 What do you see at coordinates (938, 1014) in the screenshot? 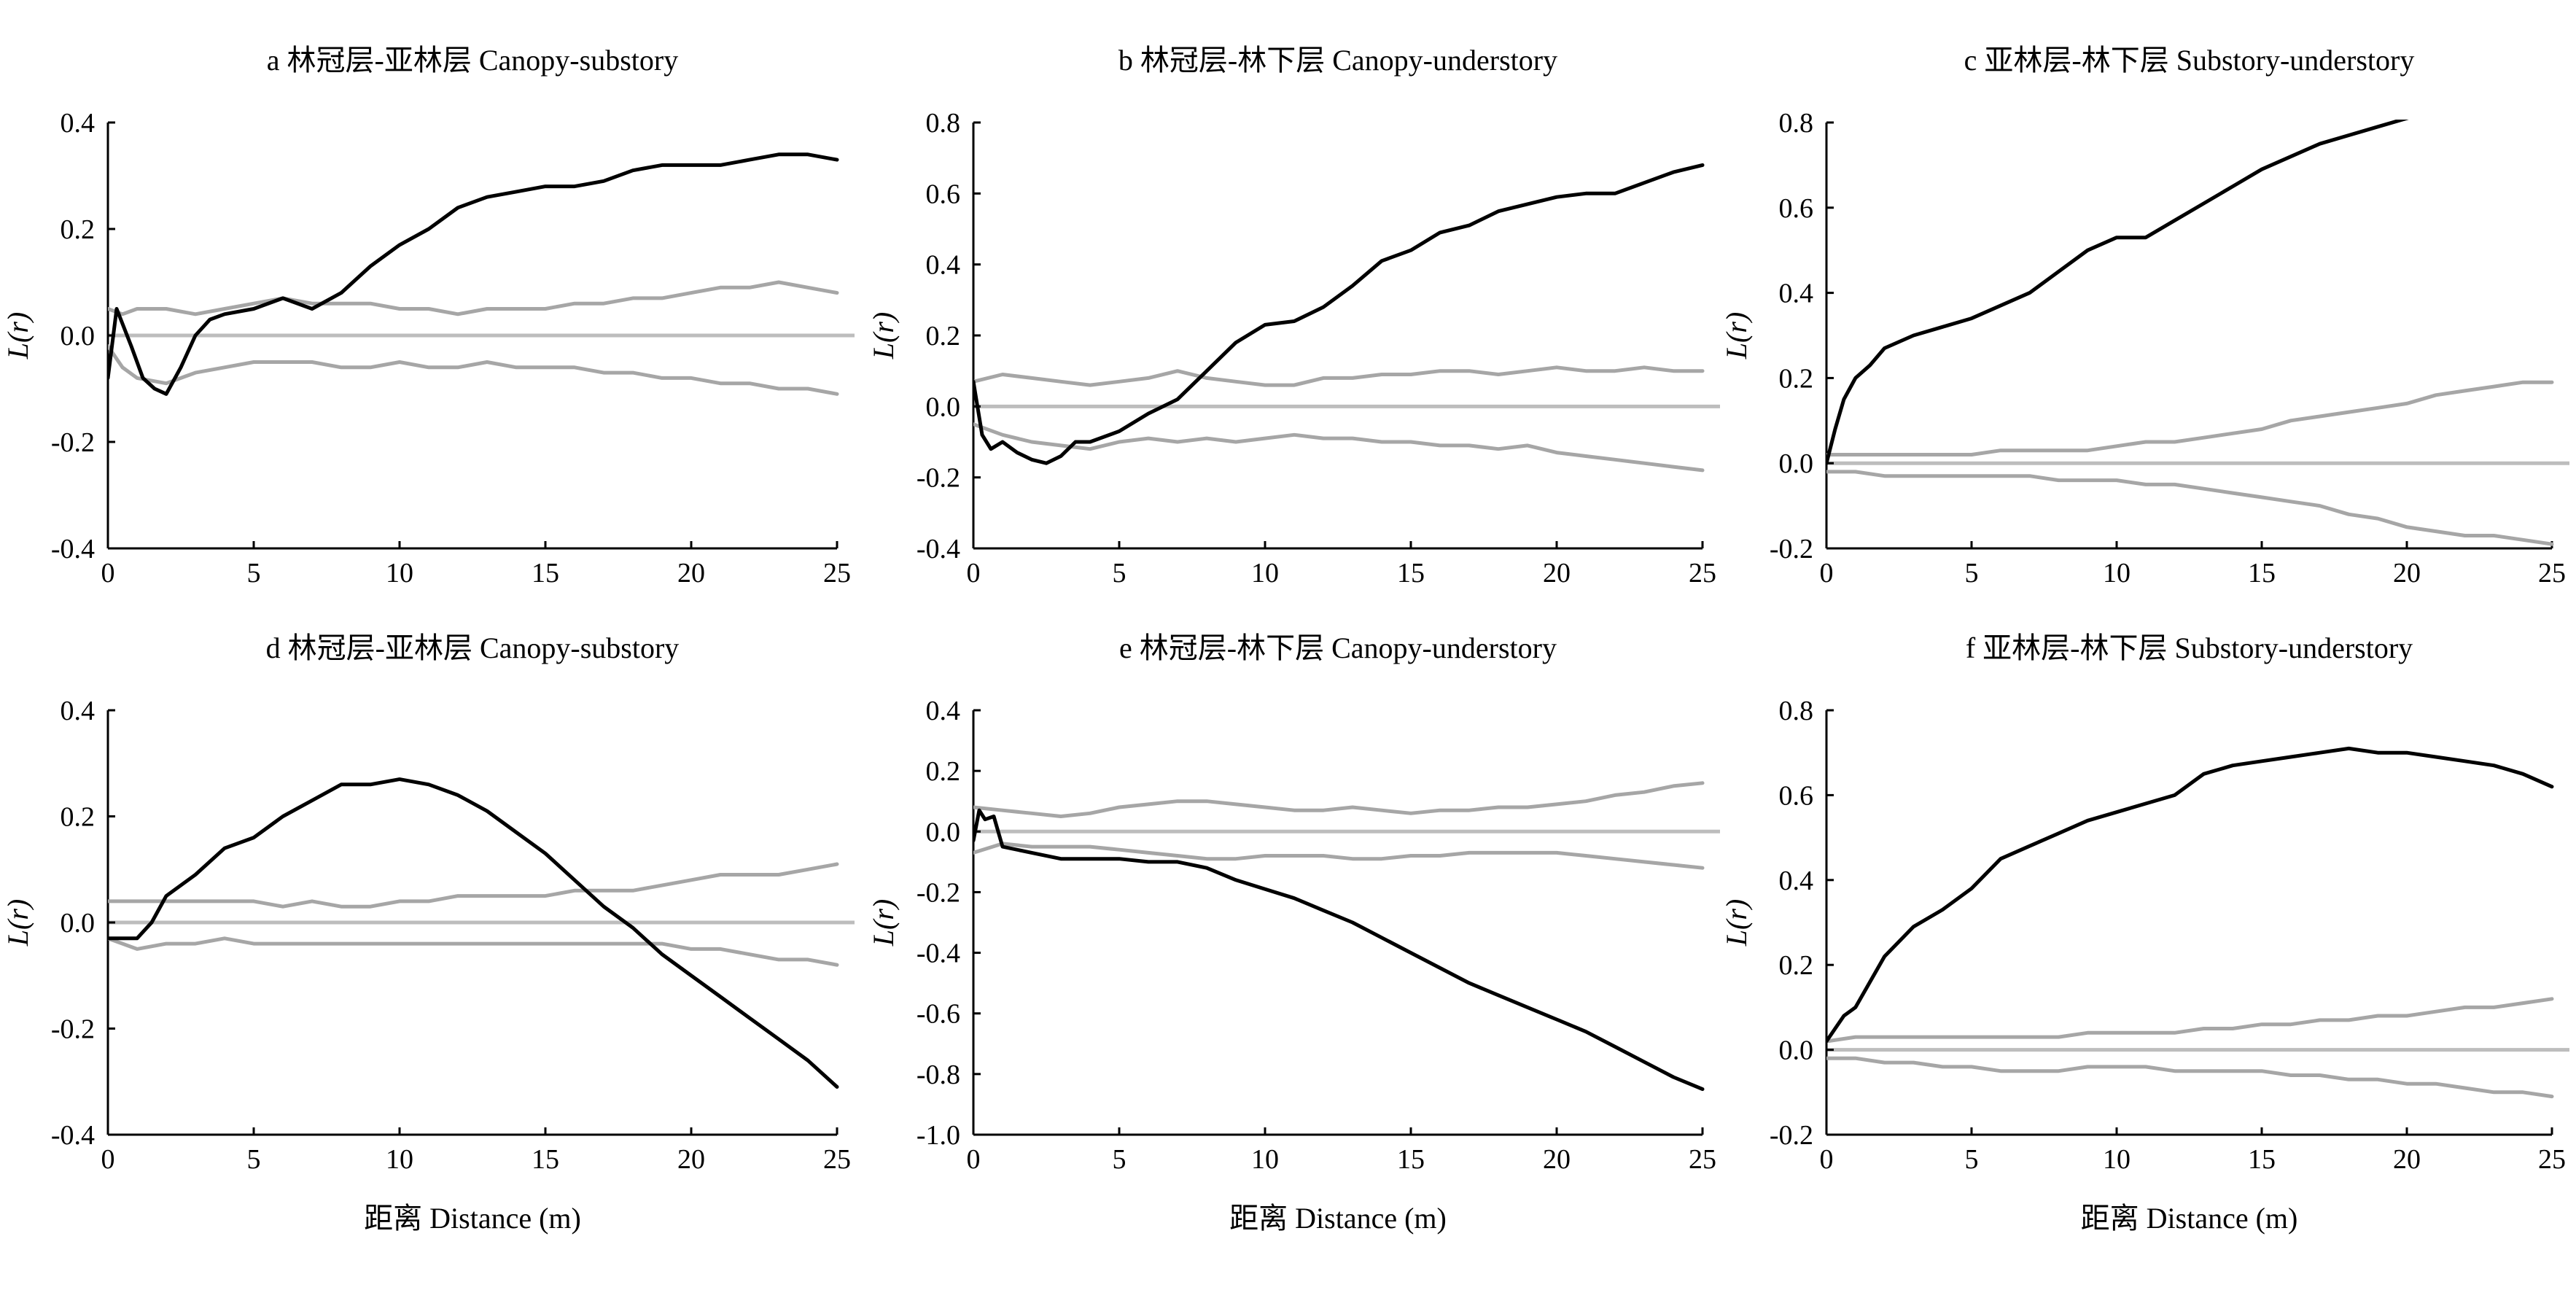
I see `y-tick-label: -0.6` at bounding box center [938, 1014].